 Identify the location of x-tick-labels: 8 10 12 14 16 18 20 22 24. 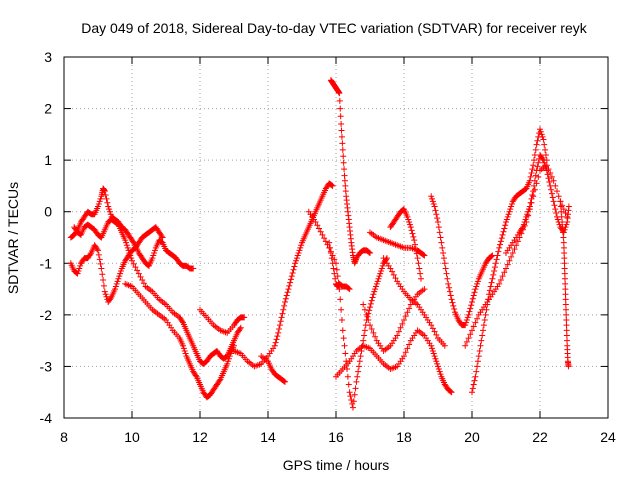
(338, 437).